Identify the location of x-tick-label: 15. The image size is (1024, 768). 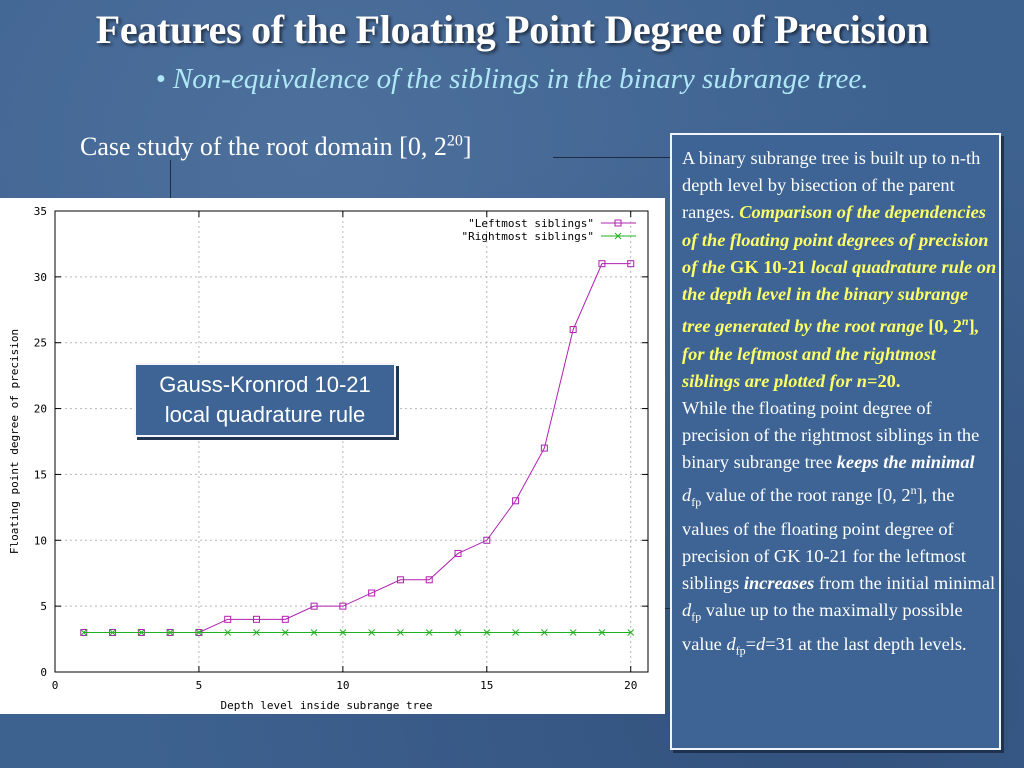
(486, 685).